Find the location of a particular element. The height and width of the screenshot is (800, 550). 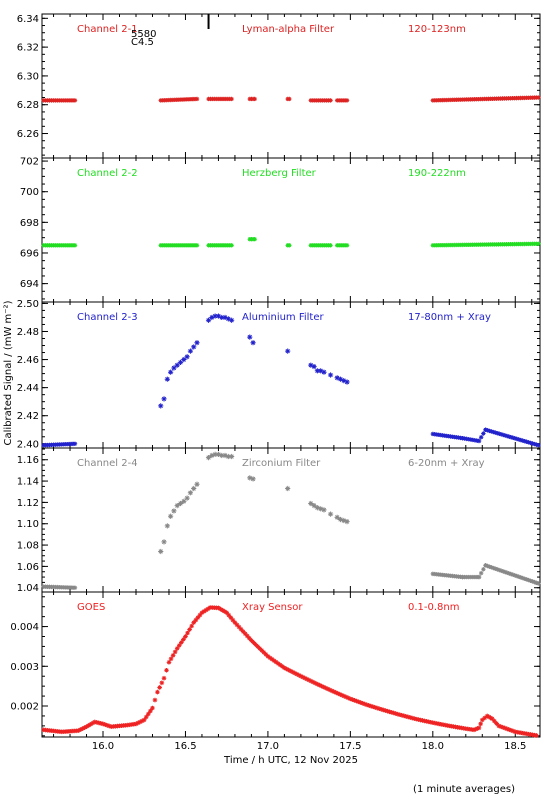

y-tick-label: 6.28 is located at coordinates (28, 105).